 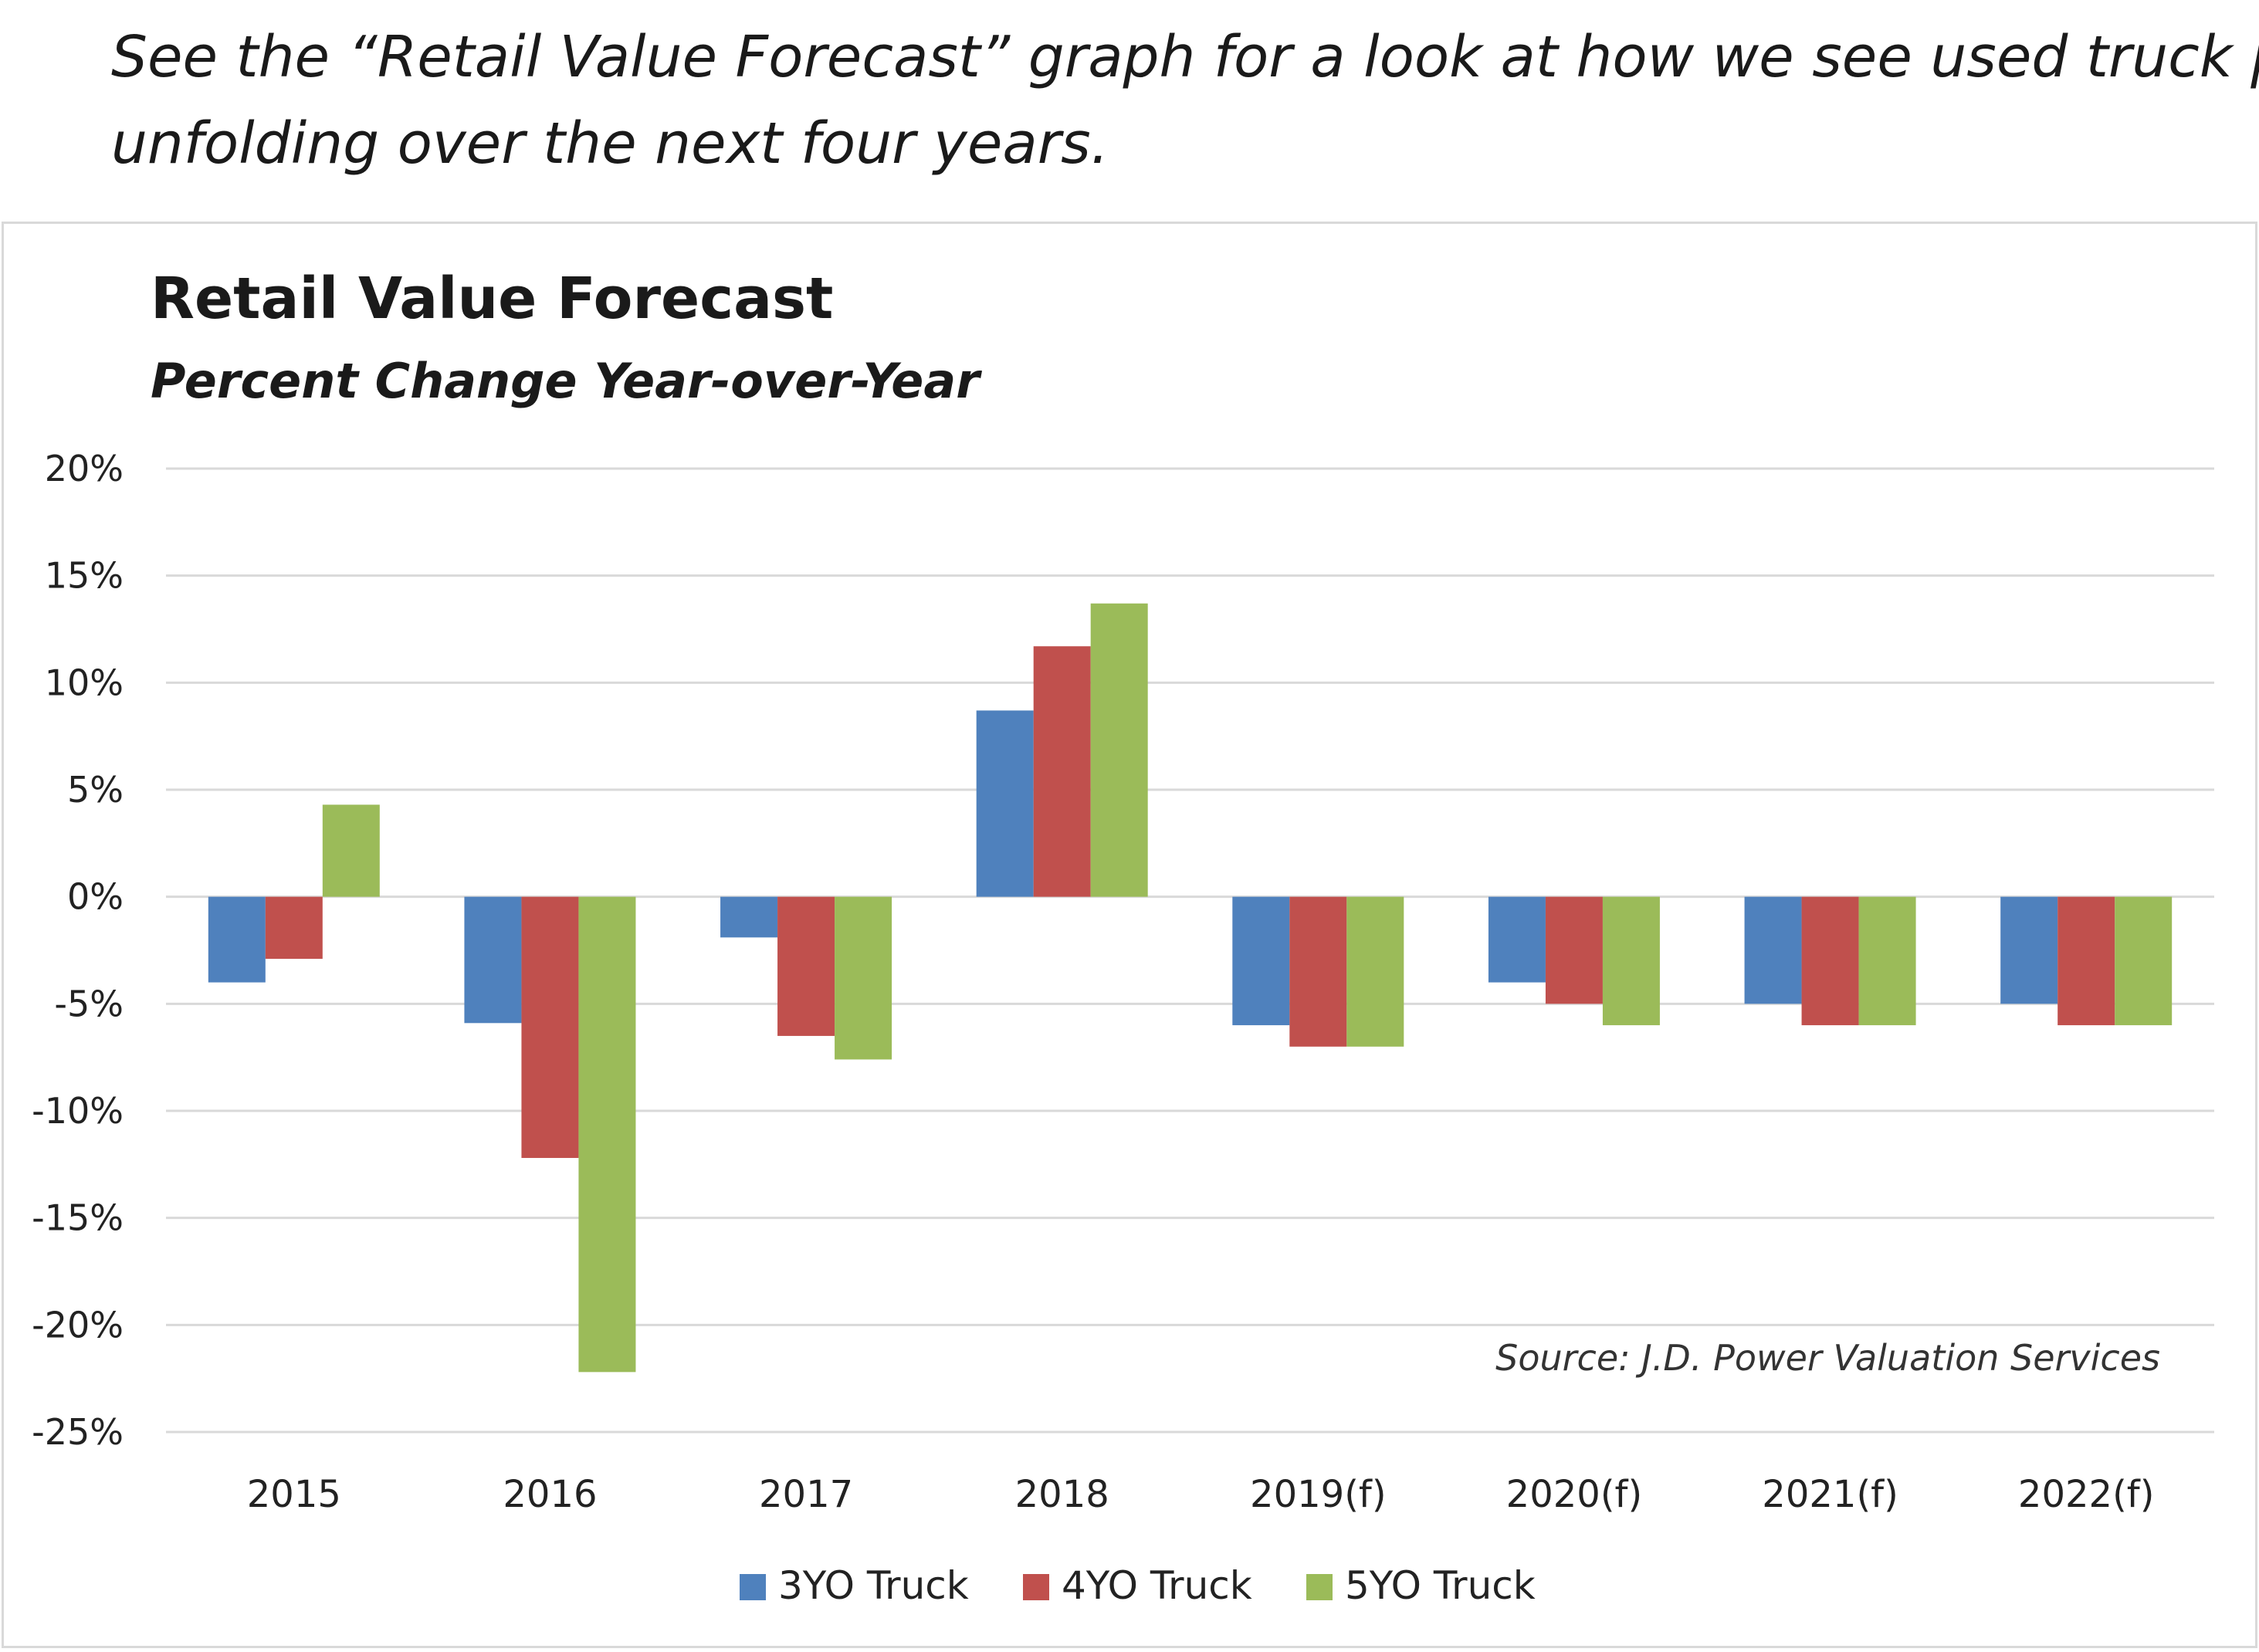 I want to click on x-tick-label: 2016, so click(x=550, y=1494).